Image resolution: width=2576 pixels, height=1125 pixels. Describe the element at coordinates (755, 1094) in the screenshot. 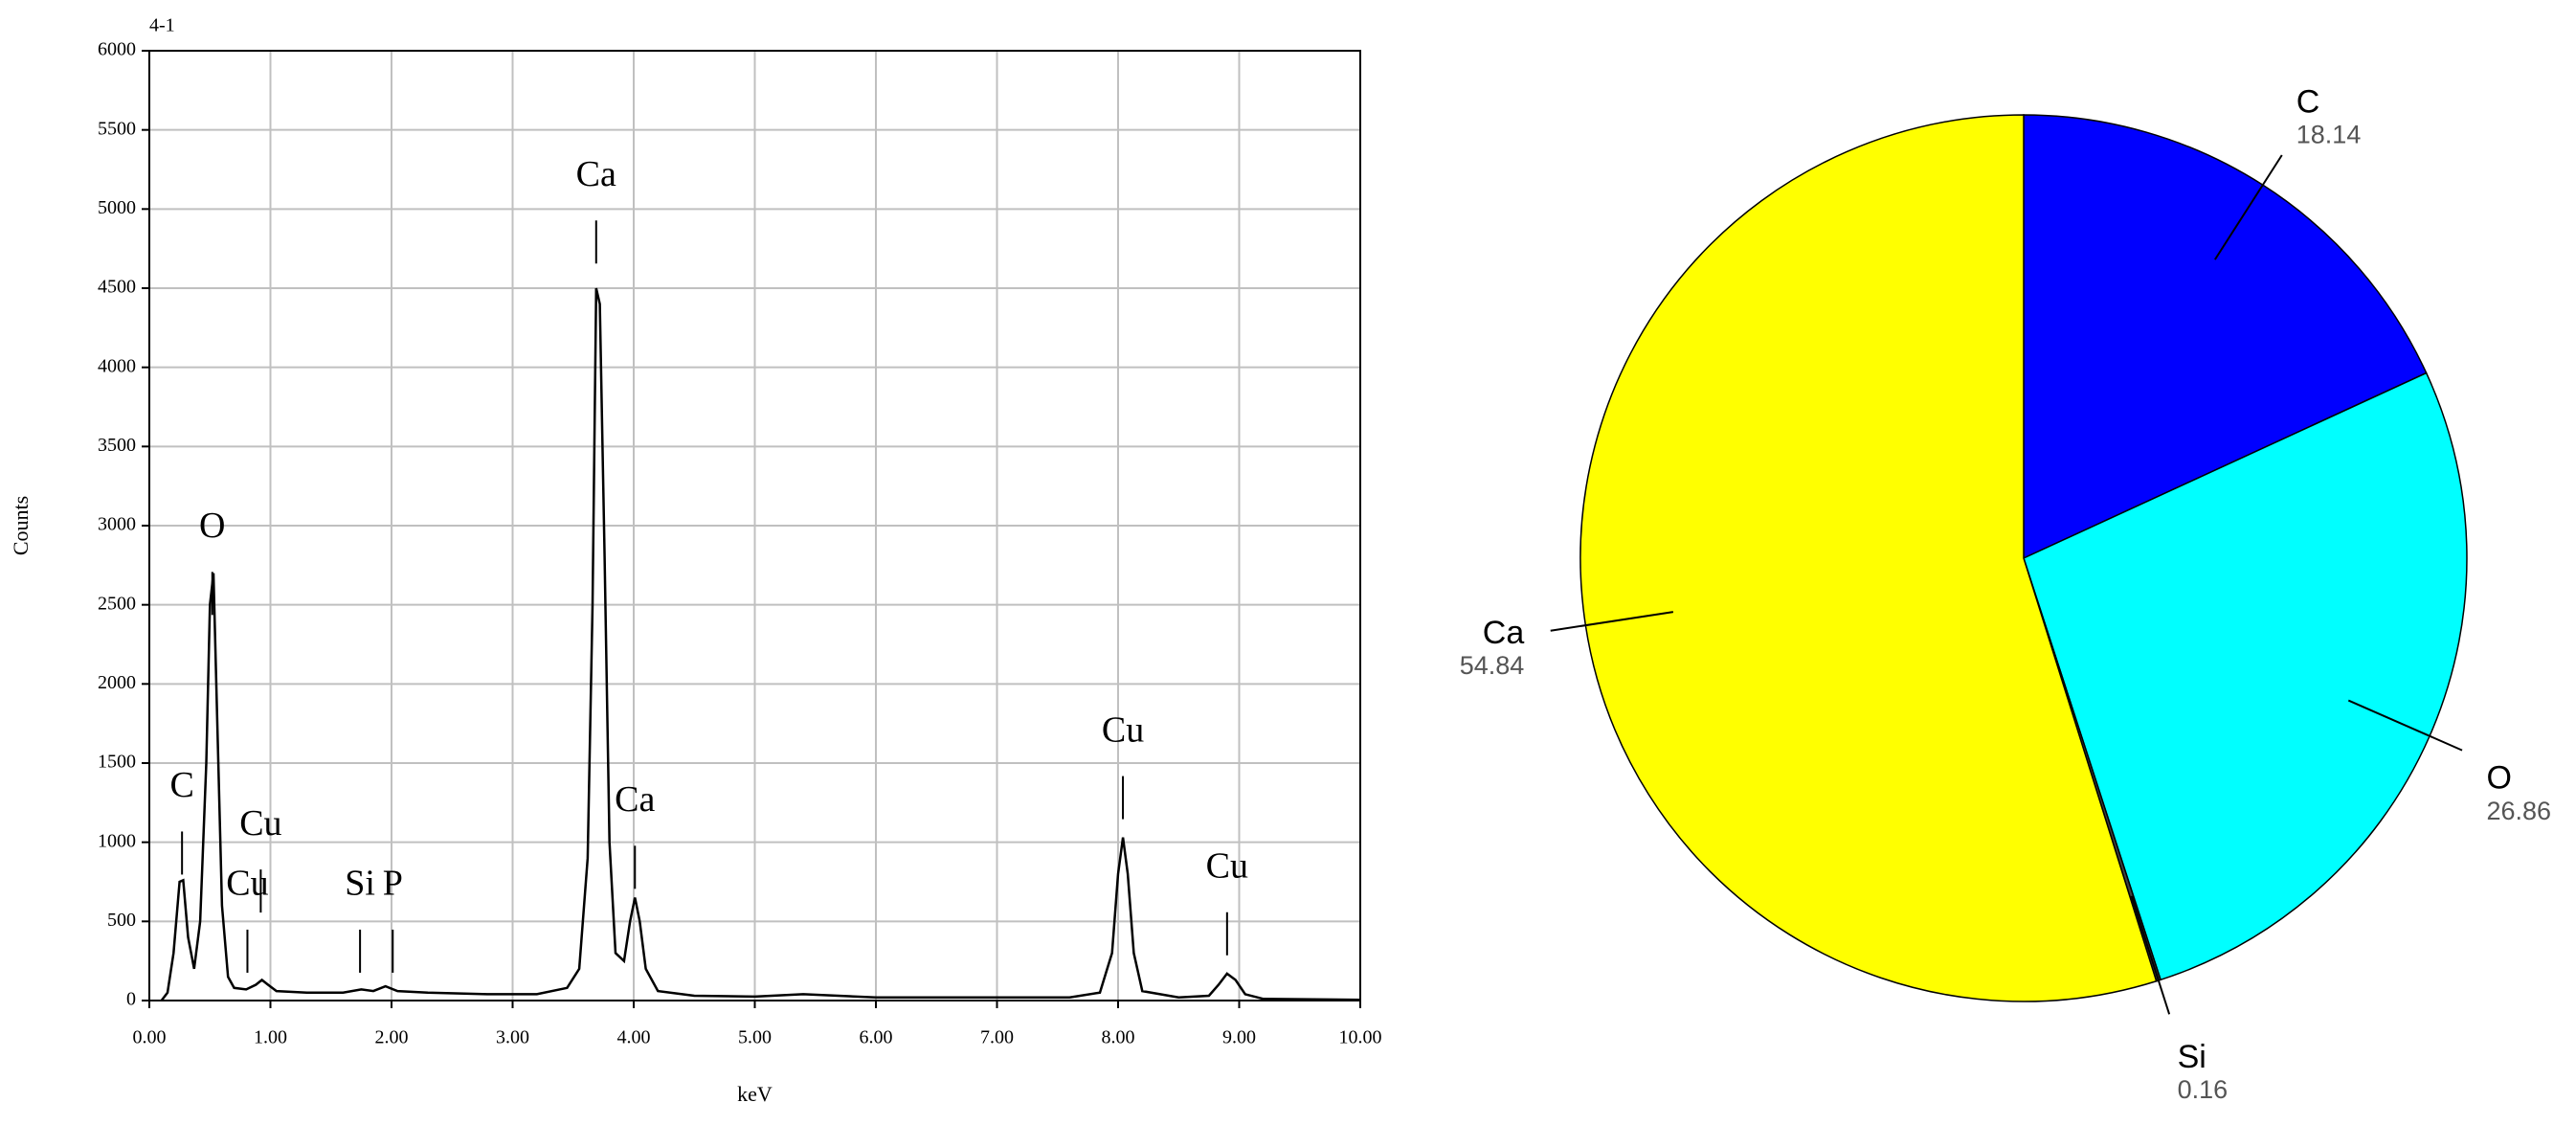

I see `x-axis-label: keV` at that location.